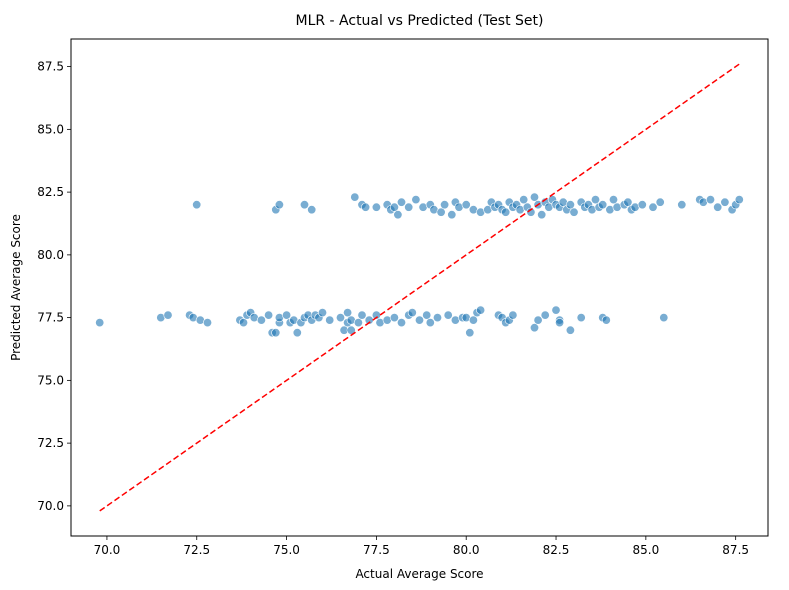 Image resolution: width=789 pixels, height=590 pixels. What do you see at coordinates (107, 550) in the screenshot?
I see `x-tick-label: 70.0` at bounding box center [107, 550].